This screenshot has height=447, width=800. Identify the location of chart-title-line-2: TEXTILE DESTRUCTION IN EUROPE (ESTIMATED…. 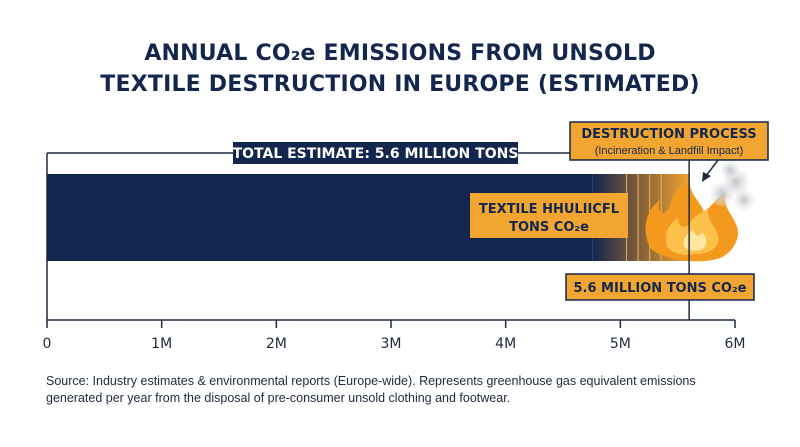
(400, 84).